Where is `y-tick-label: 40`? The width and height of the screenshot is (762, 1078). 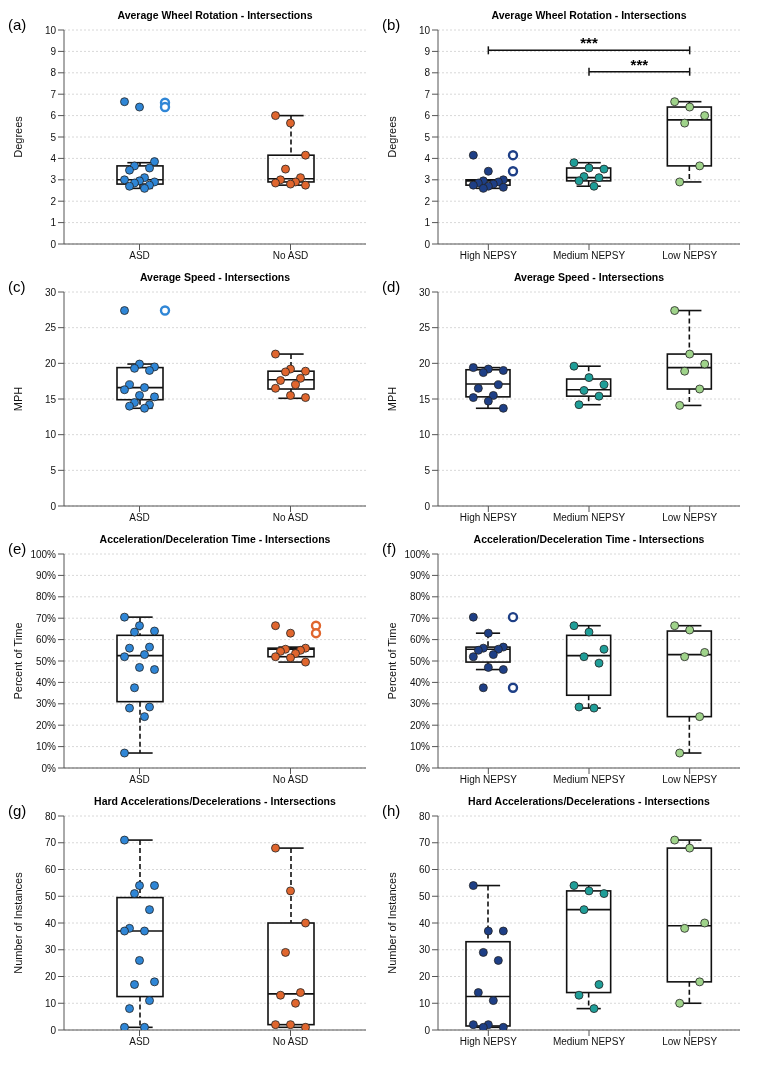
y-tick-label: 40 is located at coordinates (424, 923).